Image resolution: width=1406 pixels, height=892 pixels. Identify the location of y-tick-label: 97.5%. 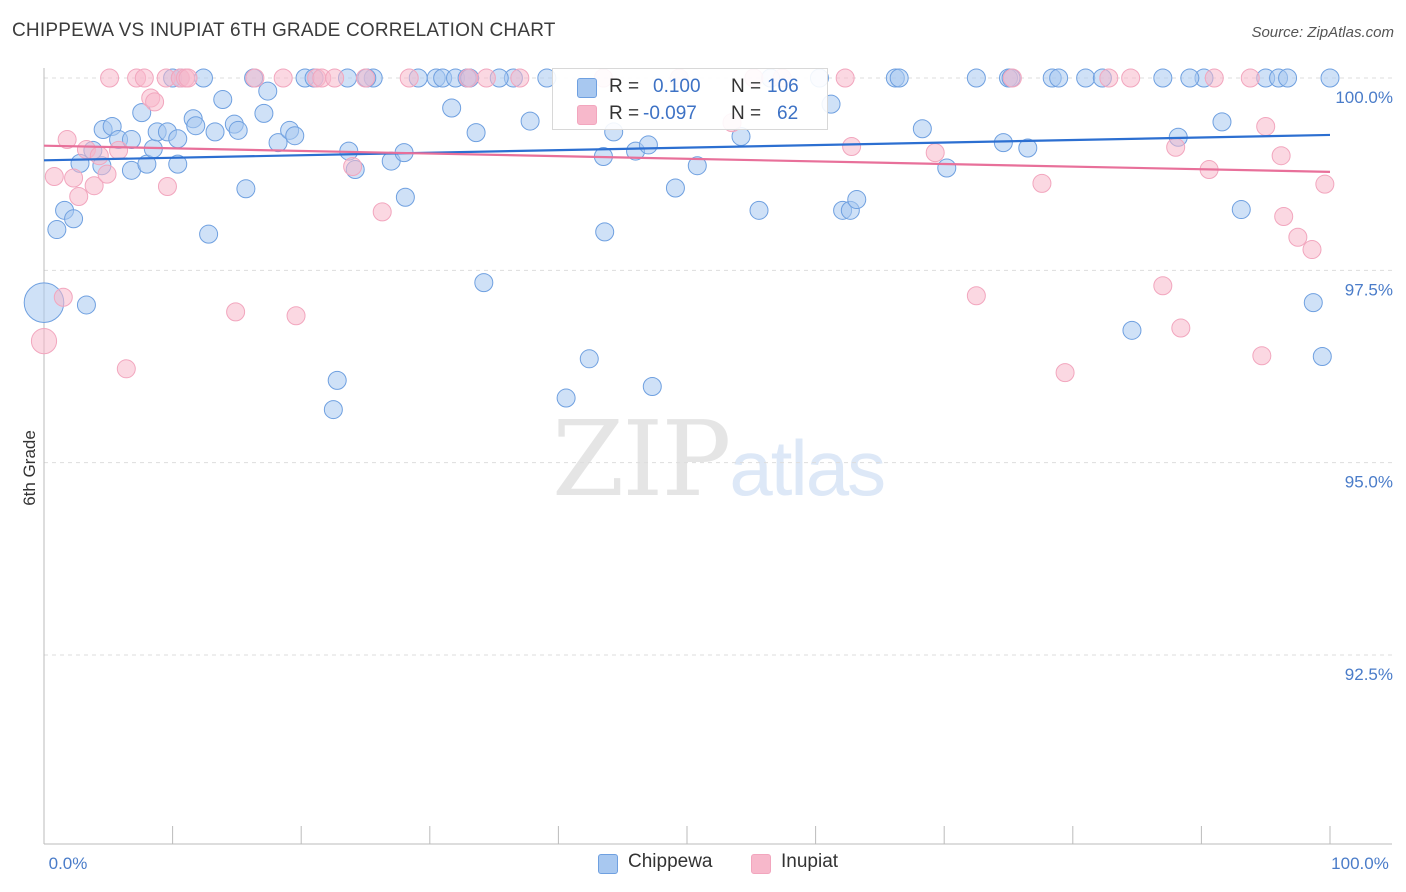
(1369, 289).